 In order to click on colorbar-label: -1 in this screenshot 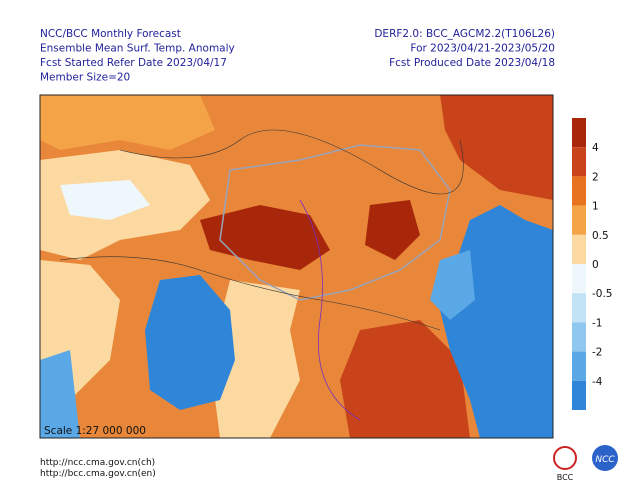, I will do `click(597, 323)`.